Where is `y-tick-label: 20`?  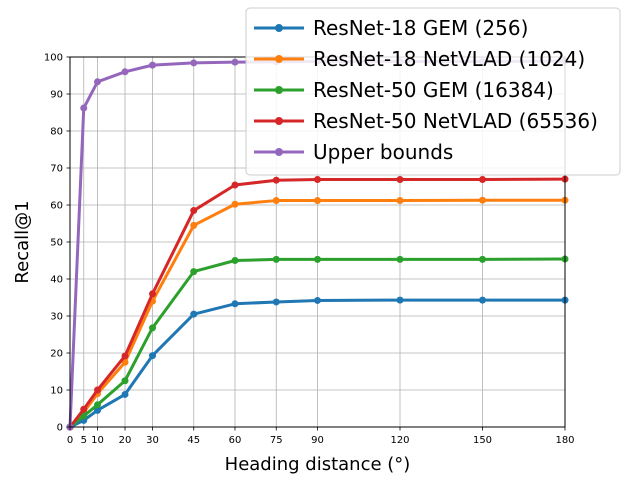 y-tick-label: 20 is located at coordinates (56, 354).